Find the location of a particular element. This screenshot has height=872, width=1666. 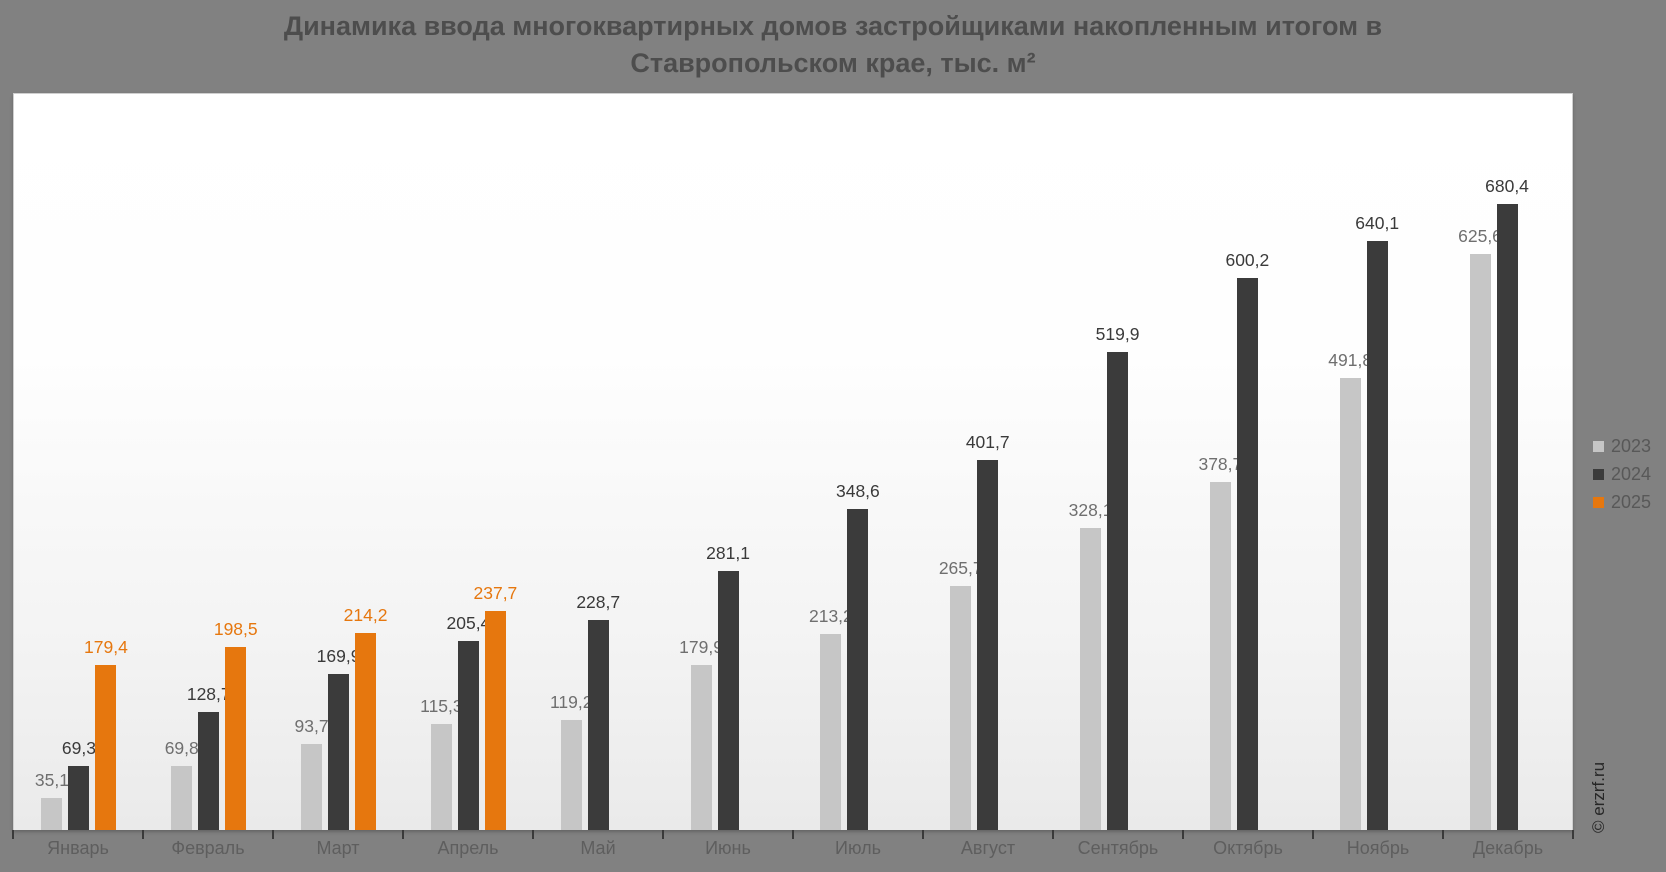

bar-value-label: 237,7 is located at coordinates (495, 593).